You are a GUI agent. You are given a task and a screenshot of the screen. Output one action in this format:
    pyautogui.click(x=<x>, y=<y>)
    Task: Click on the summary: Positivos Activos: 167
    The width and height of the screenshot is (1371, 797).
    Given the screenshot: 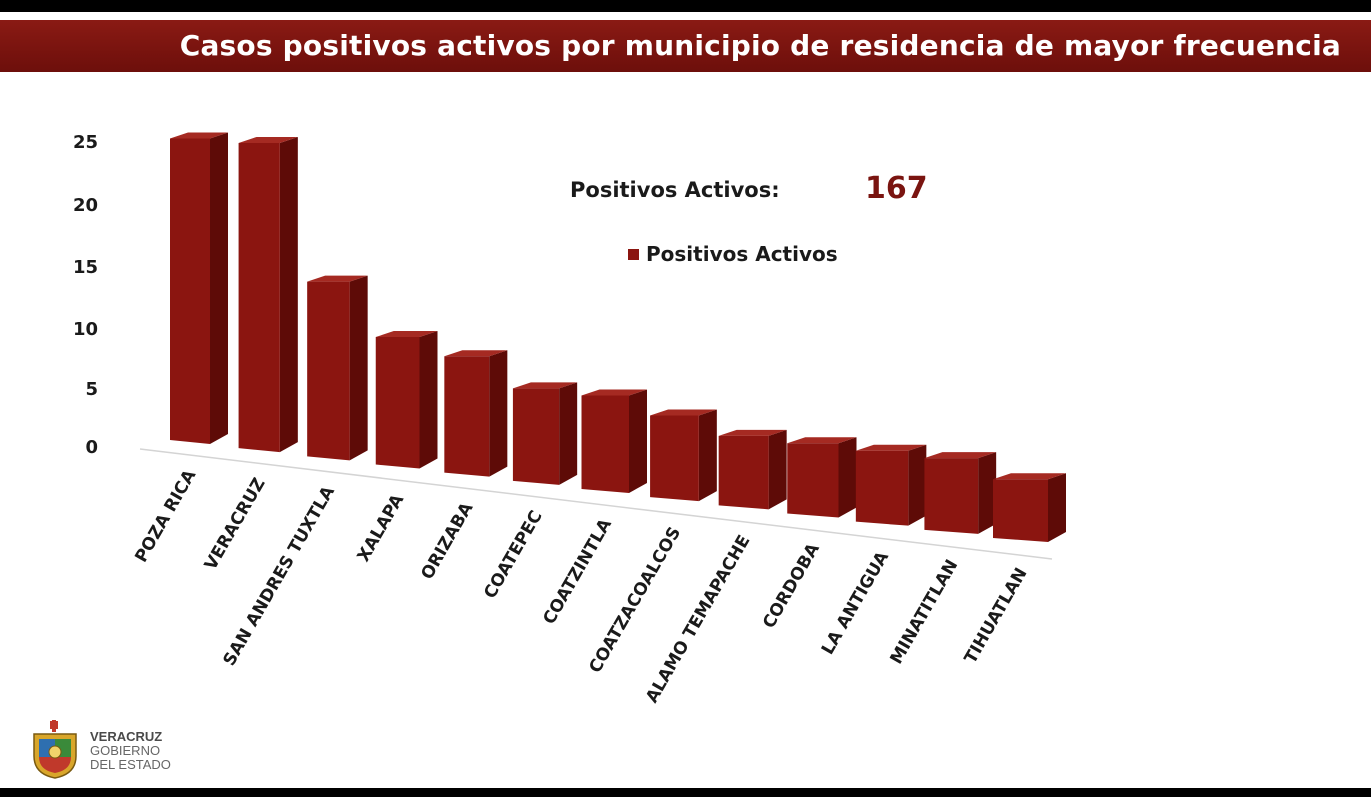 What is the action you would take?
    pyautogui.click(x=749, y=188)
    